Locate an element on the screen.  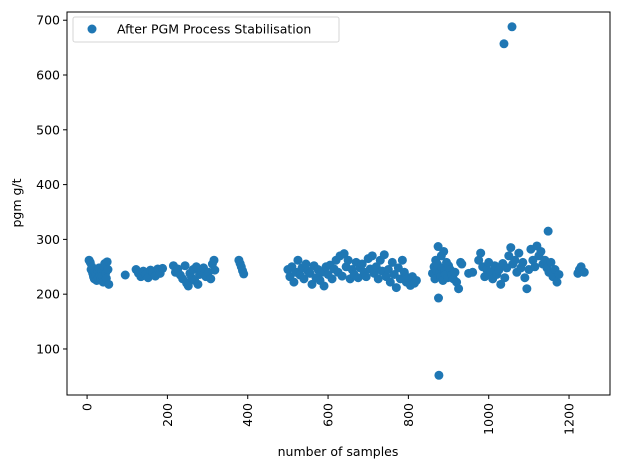
legend-marker is located at coordinates (92, 29).